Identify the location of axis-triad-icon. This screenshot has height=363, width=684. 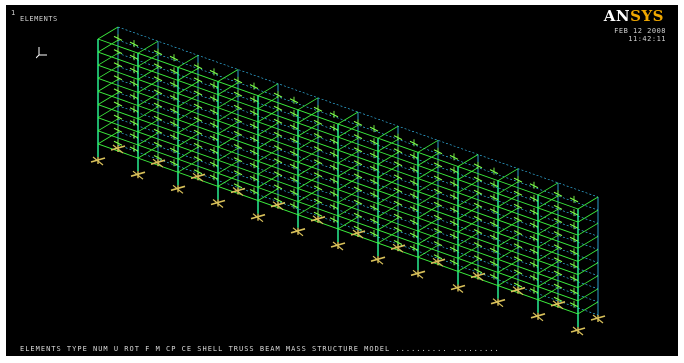
(41, 53).